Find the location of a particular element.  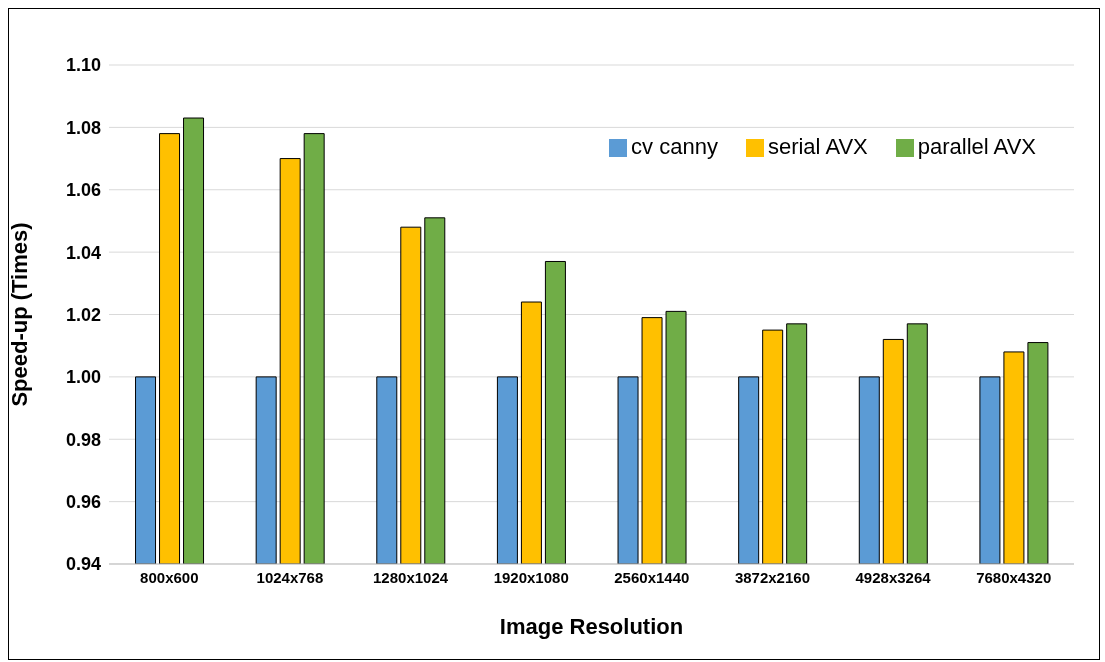

x-tick-label: 7680x4320 is located at coordinates (1014, 577).